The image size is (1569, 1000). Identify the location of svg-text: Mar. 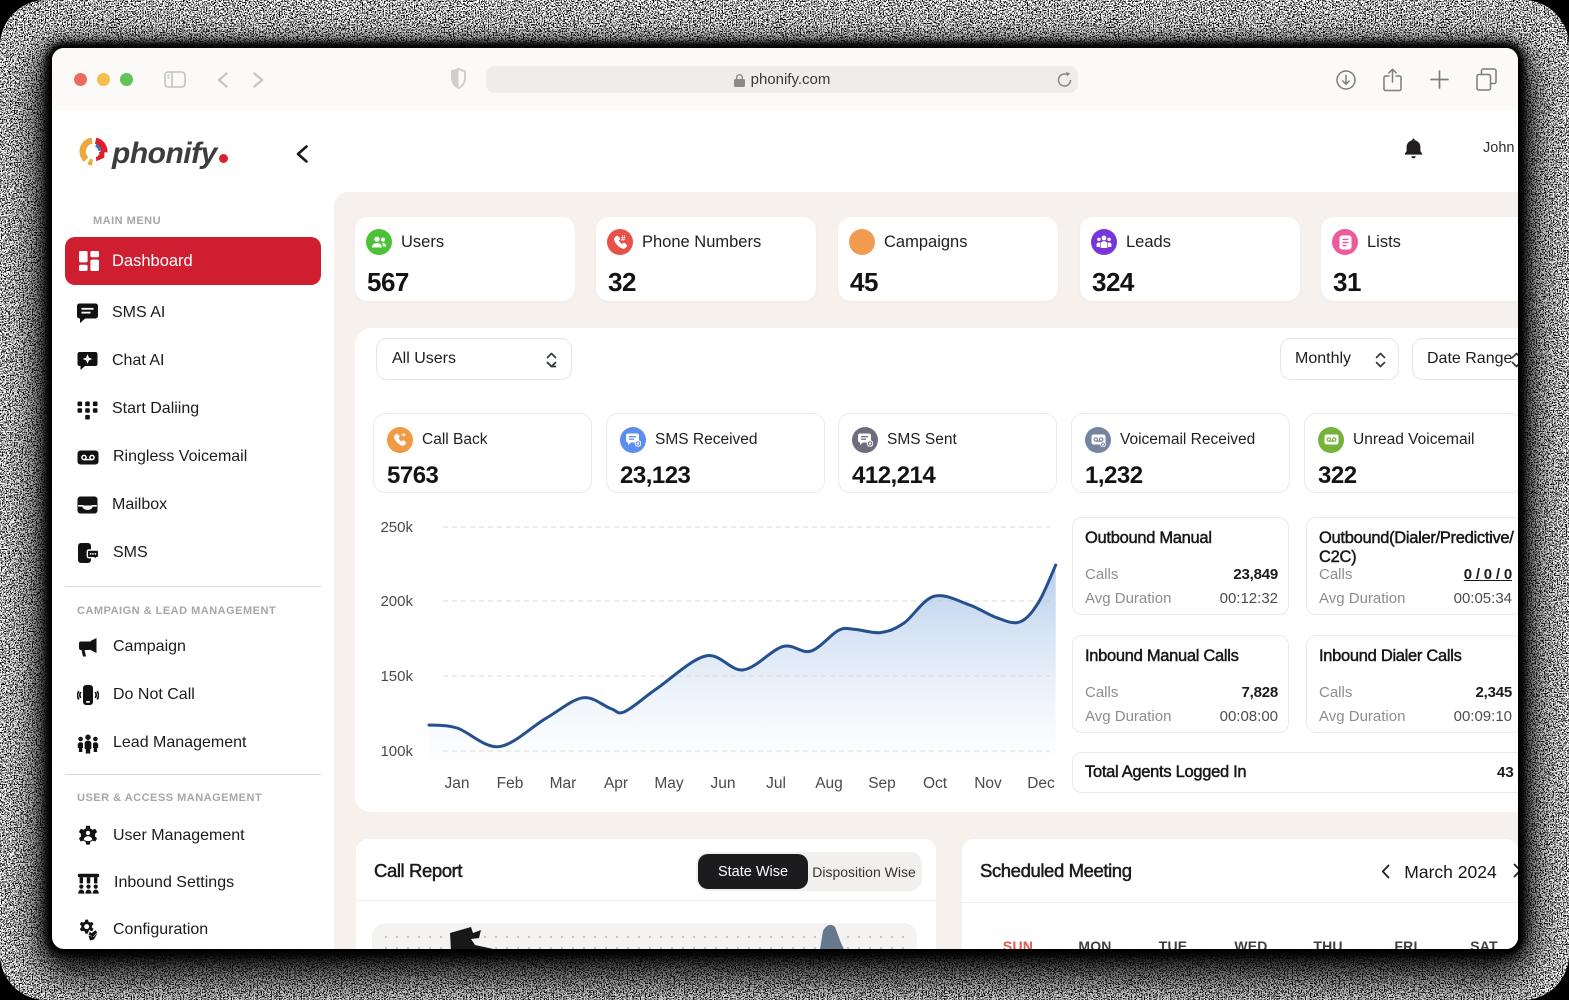
(563, 783).